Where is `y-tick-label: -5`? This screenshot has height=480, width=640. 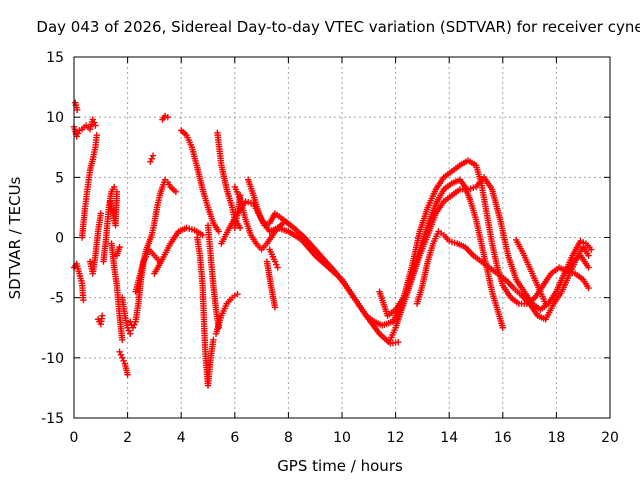
y-tick-label: -5 is located at coordinates (57, 299).